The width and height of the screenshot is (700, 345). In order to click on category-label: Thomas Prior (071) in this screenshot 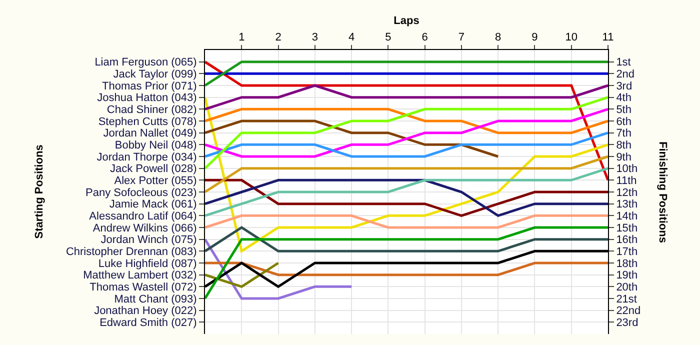, I will do `click(149, 86)`.